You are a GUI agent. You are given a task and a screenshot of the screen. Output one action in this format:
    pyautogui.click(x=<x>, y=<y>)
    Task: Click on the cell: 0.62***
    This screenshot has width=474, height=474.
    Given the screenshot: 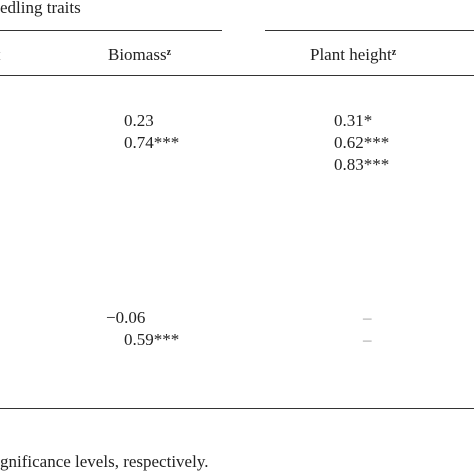 What is the action you would take?
    pyautogui.click(x=362, y=142)
    